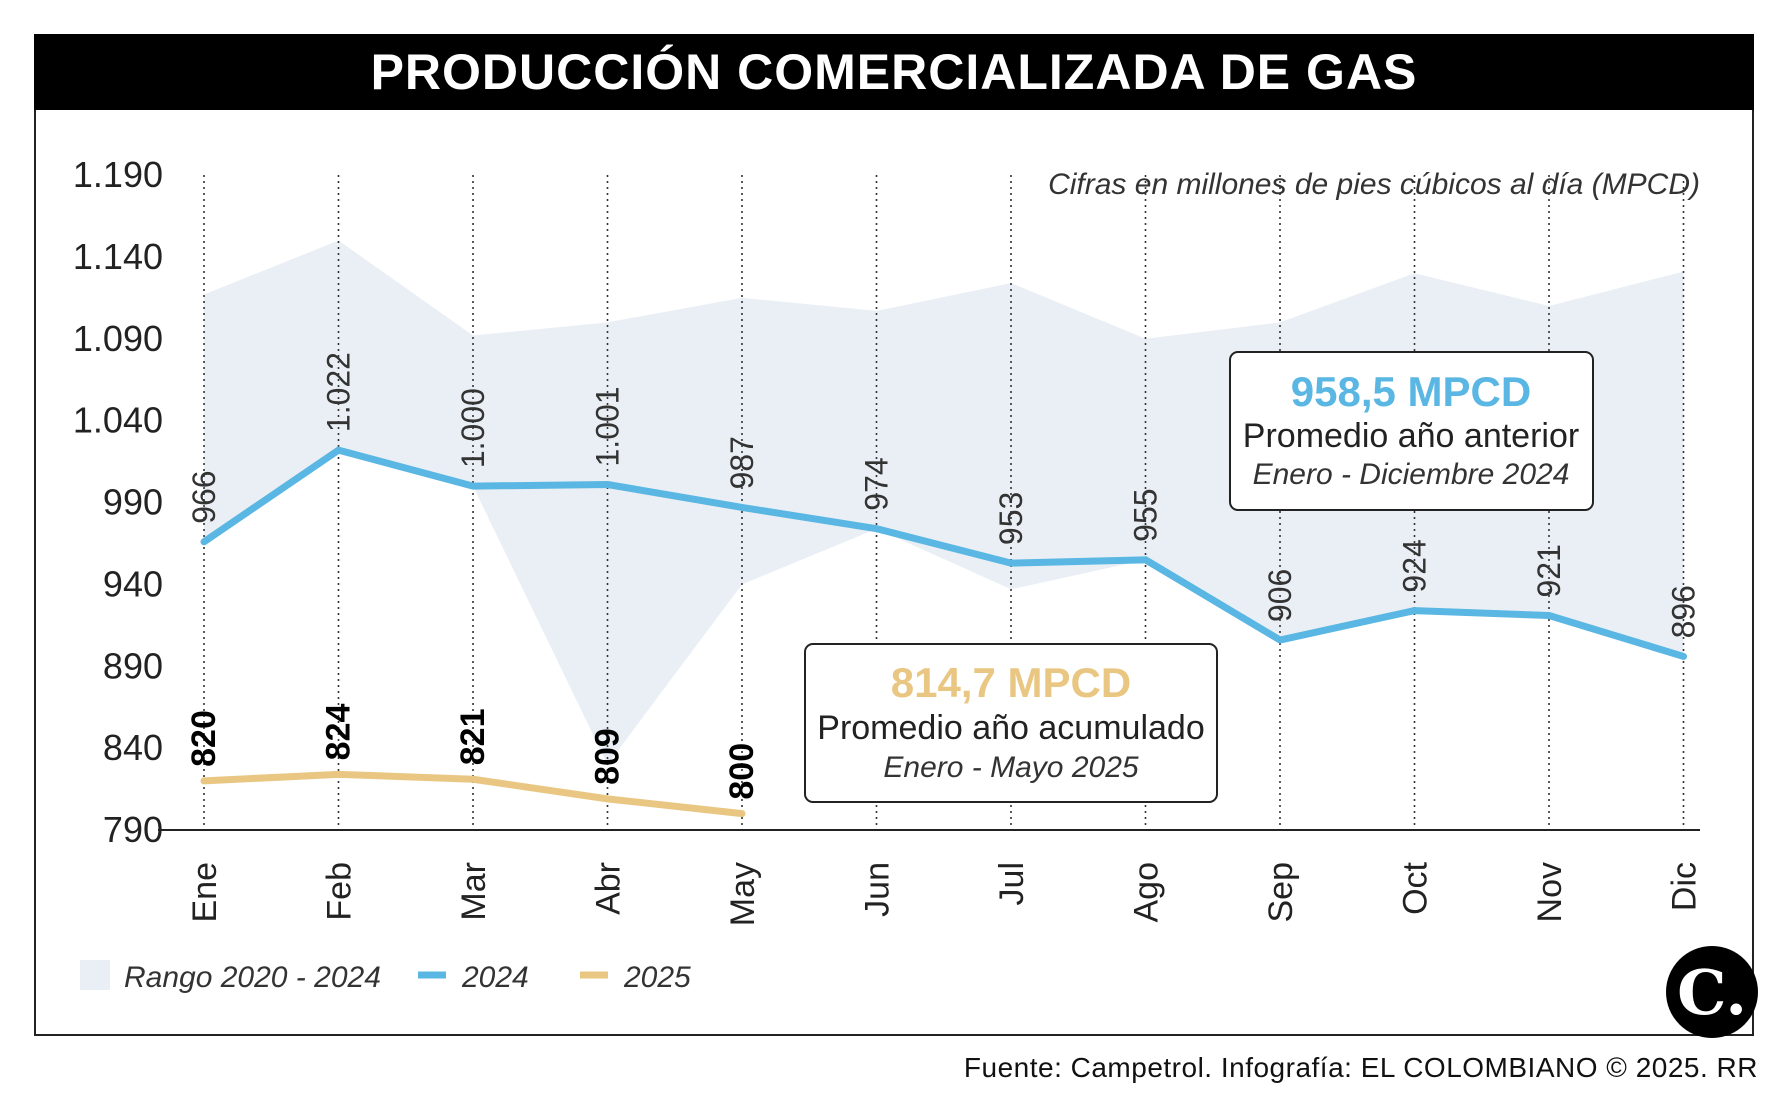 This screenshot has width=1778, height=1104. Describe the element at coordinates (118, 420) in the screenshot. I see `y-tick-label: 1.040` at that location.